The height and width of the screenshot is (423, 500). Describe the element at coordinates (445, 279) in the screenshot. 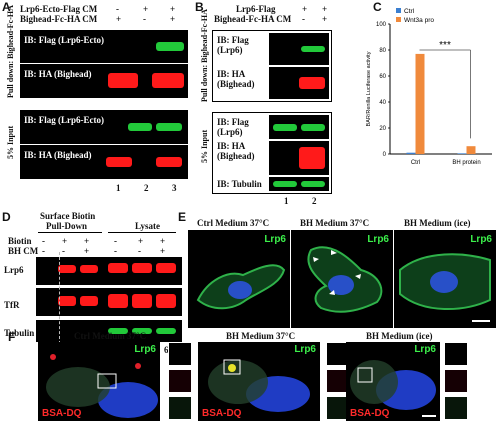

I see `e-image-3: Lrp6` at that location.